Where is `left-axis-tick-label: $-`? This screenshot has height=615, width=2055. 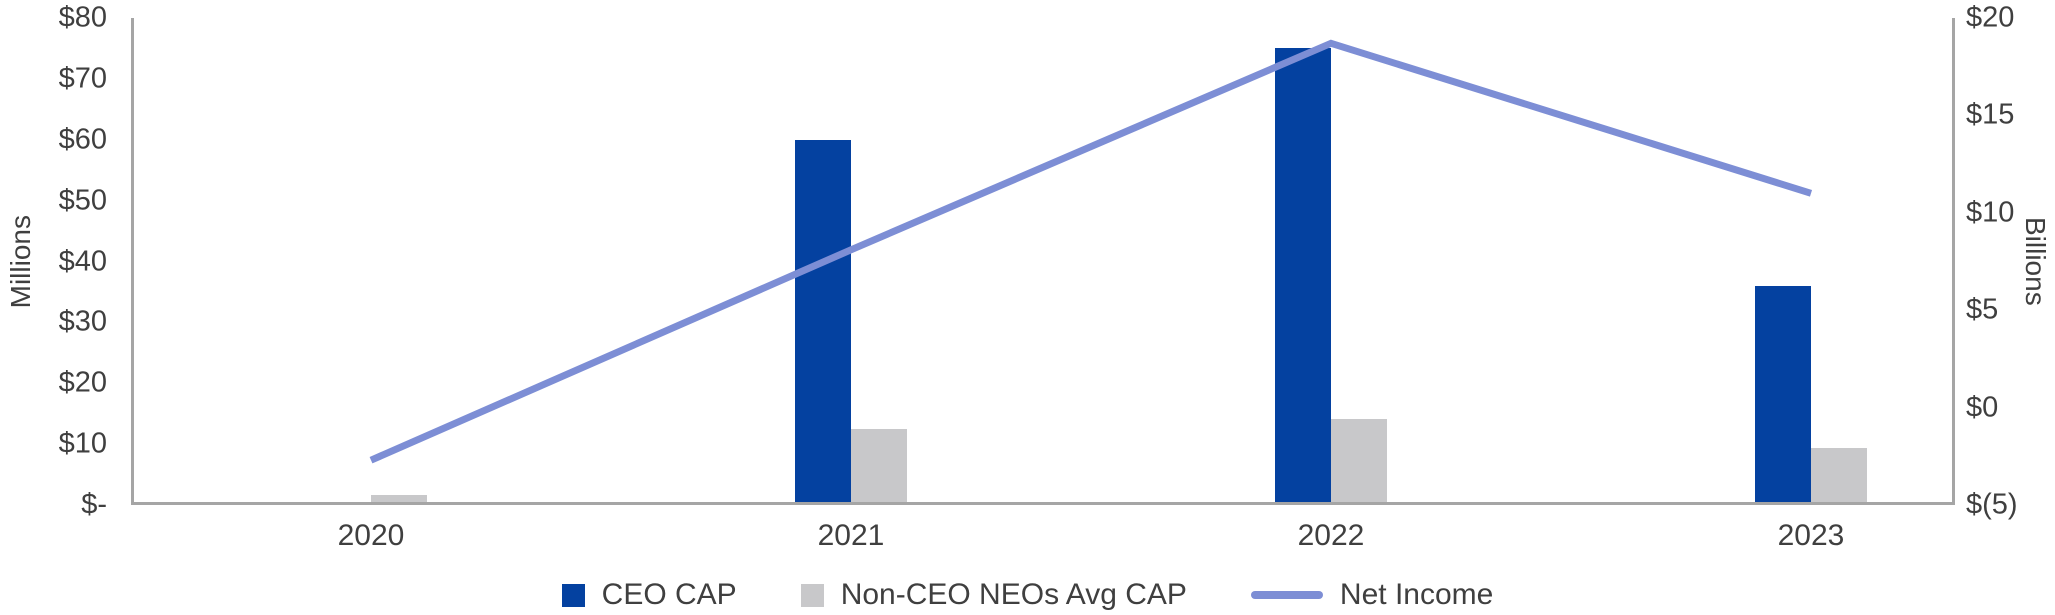 left-axis-tick-label: $- is located at coordinates (94, 504).